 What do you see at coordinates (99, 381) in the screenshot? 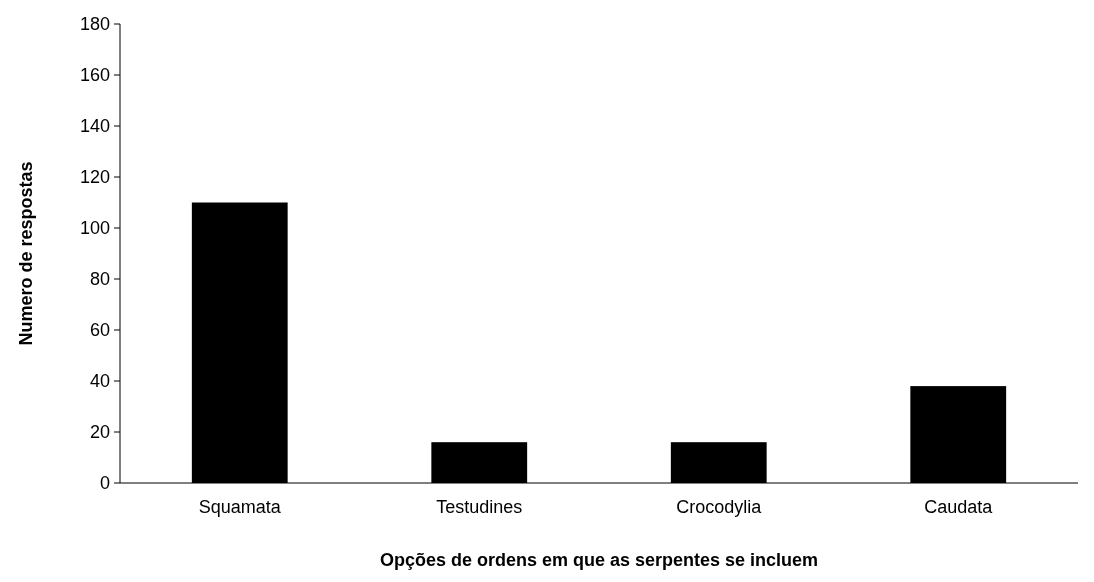
I see `y-tick-label: 40` at bounding box center [99, 381].